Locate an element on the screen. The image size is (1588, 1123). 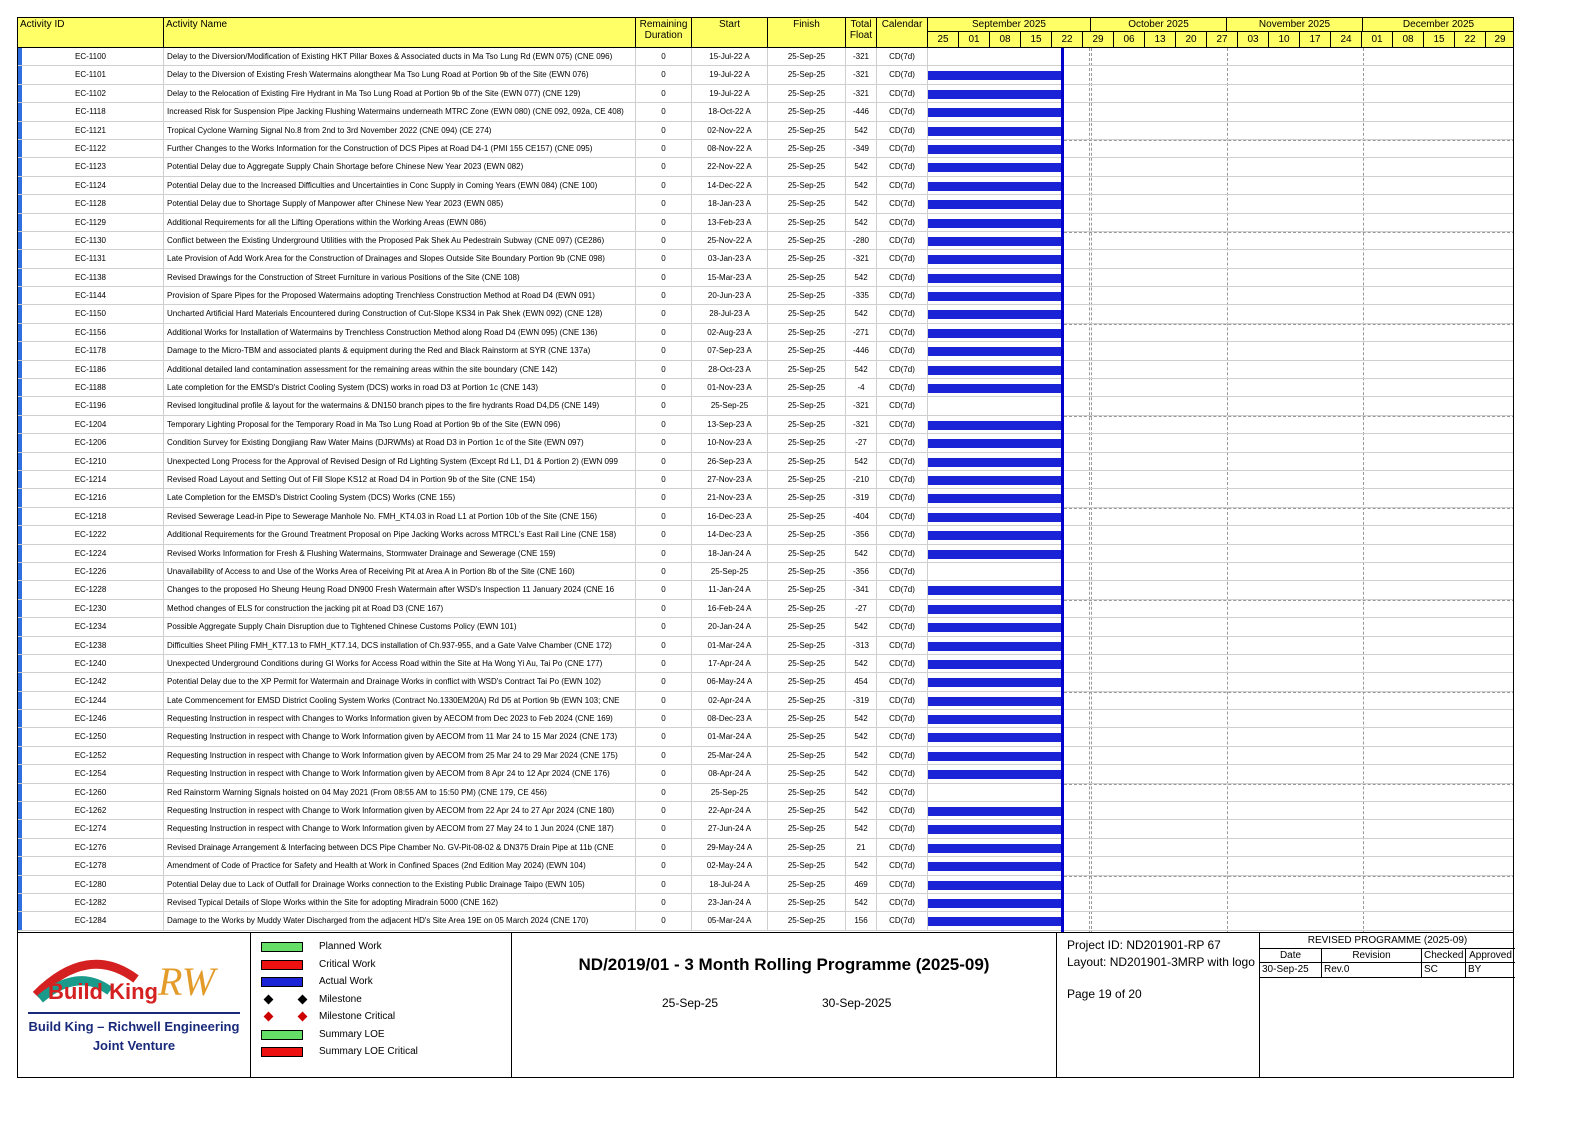
legend-swatch is located at coordinates (282, 1052).